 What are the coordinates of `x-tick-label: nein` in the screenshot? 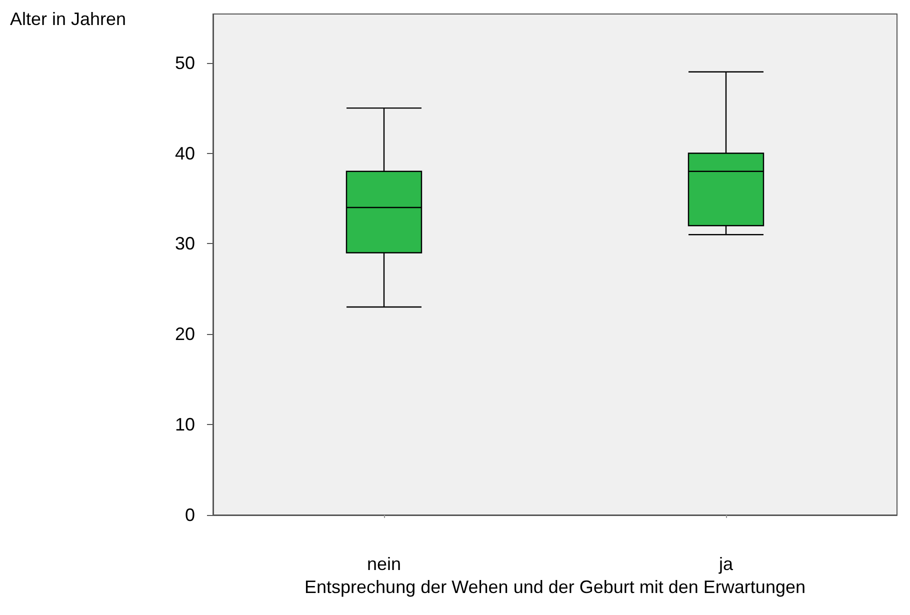 It's located at (384, 564).